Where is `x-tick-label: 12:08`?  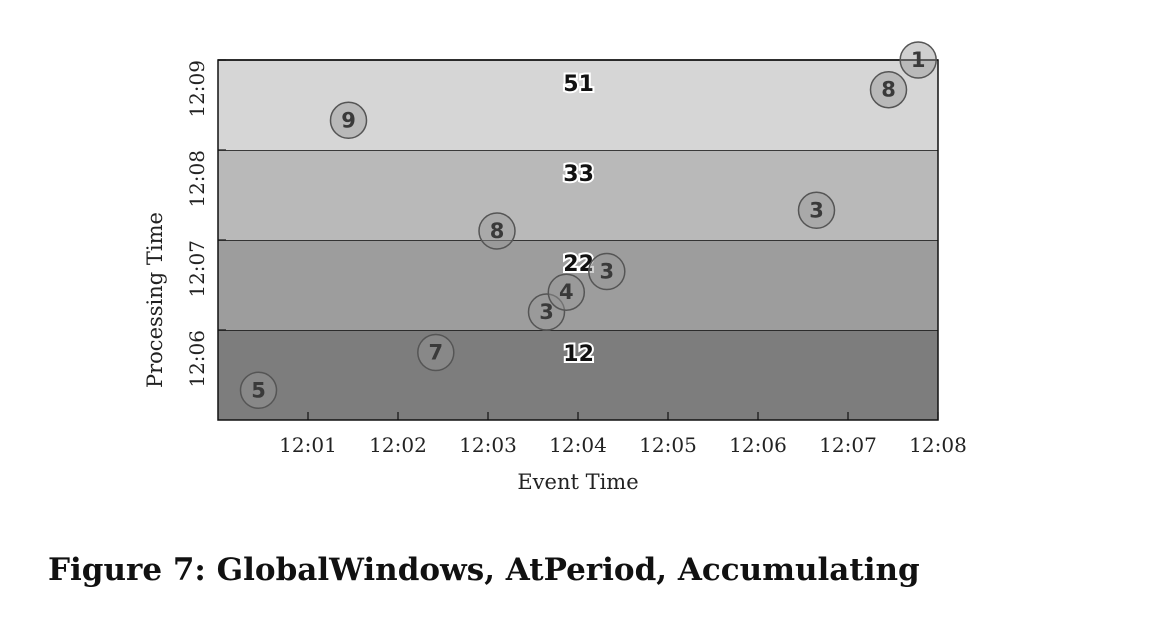
x-tick-label: 12:08 is located at coordinates (938, 445).